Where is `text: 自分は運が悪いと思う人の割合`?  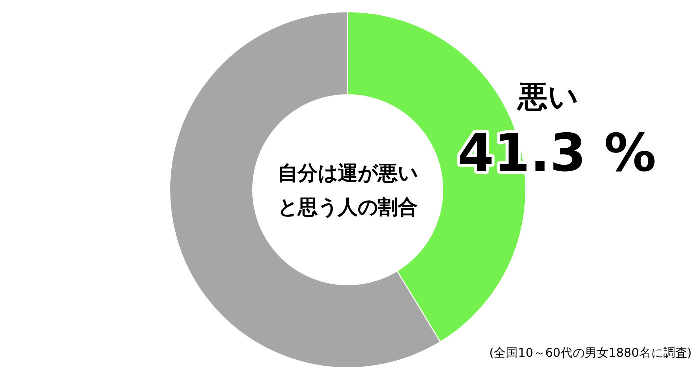
text: 自分は運が悪いと思う人の割合 is located at coordinates (348, 190).